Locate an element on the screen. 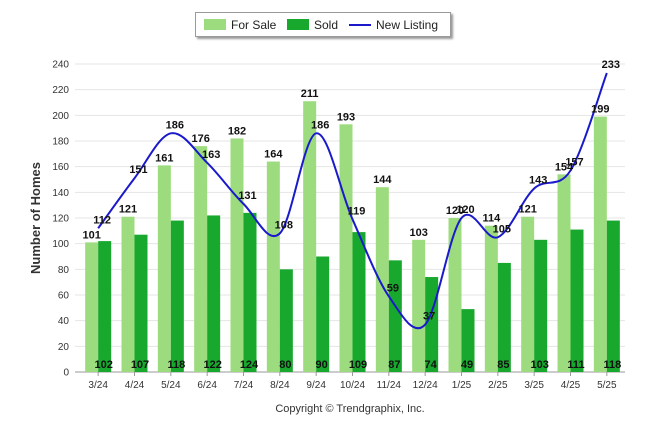  data-label-sold: 124 is located at coordinates (249, 365).